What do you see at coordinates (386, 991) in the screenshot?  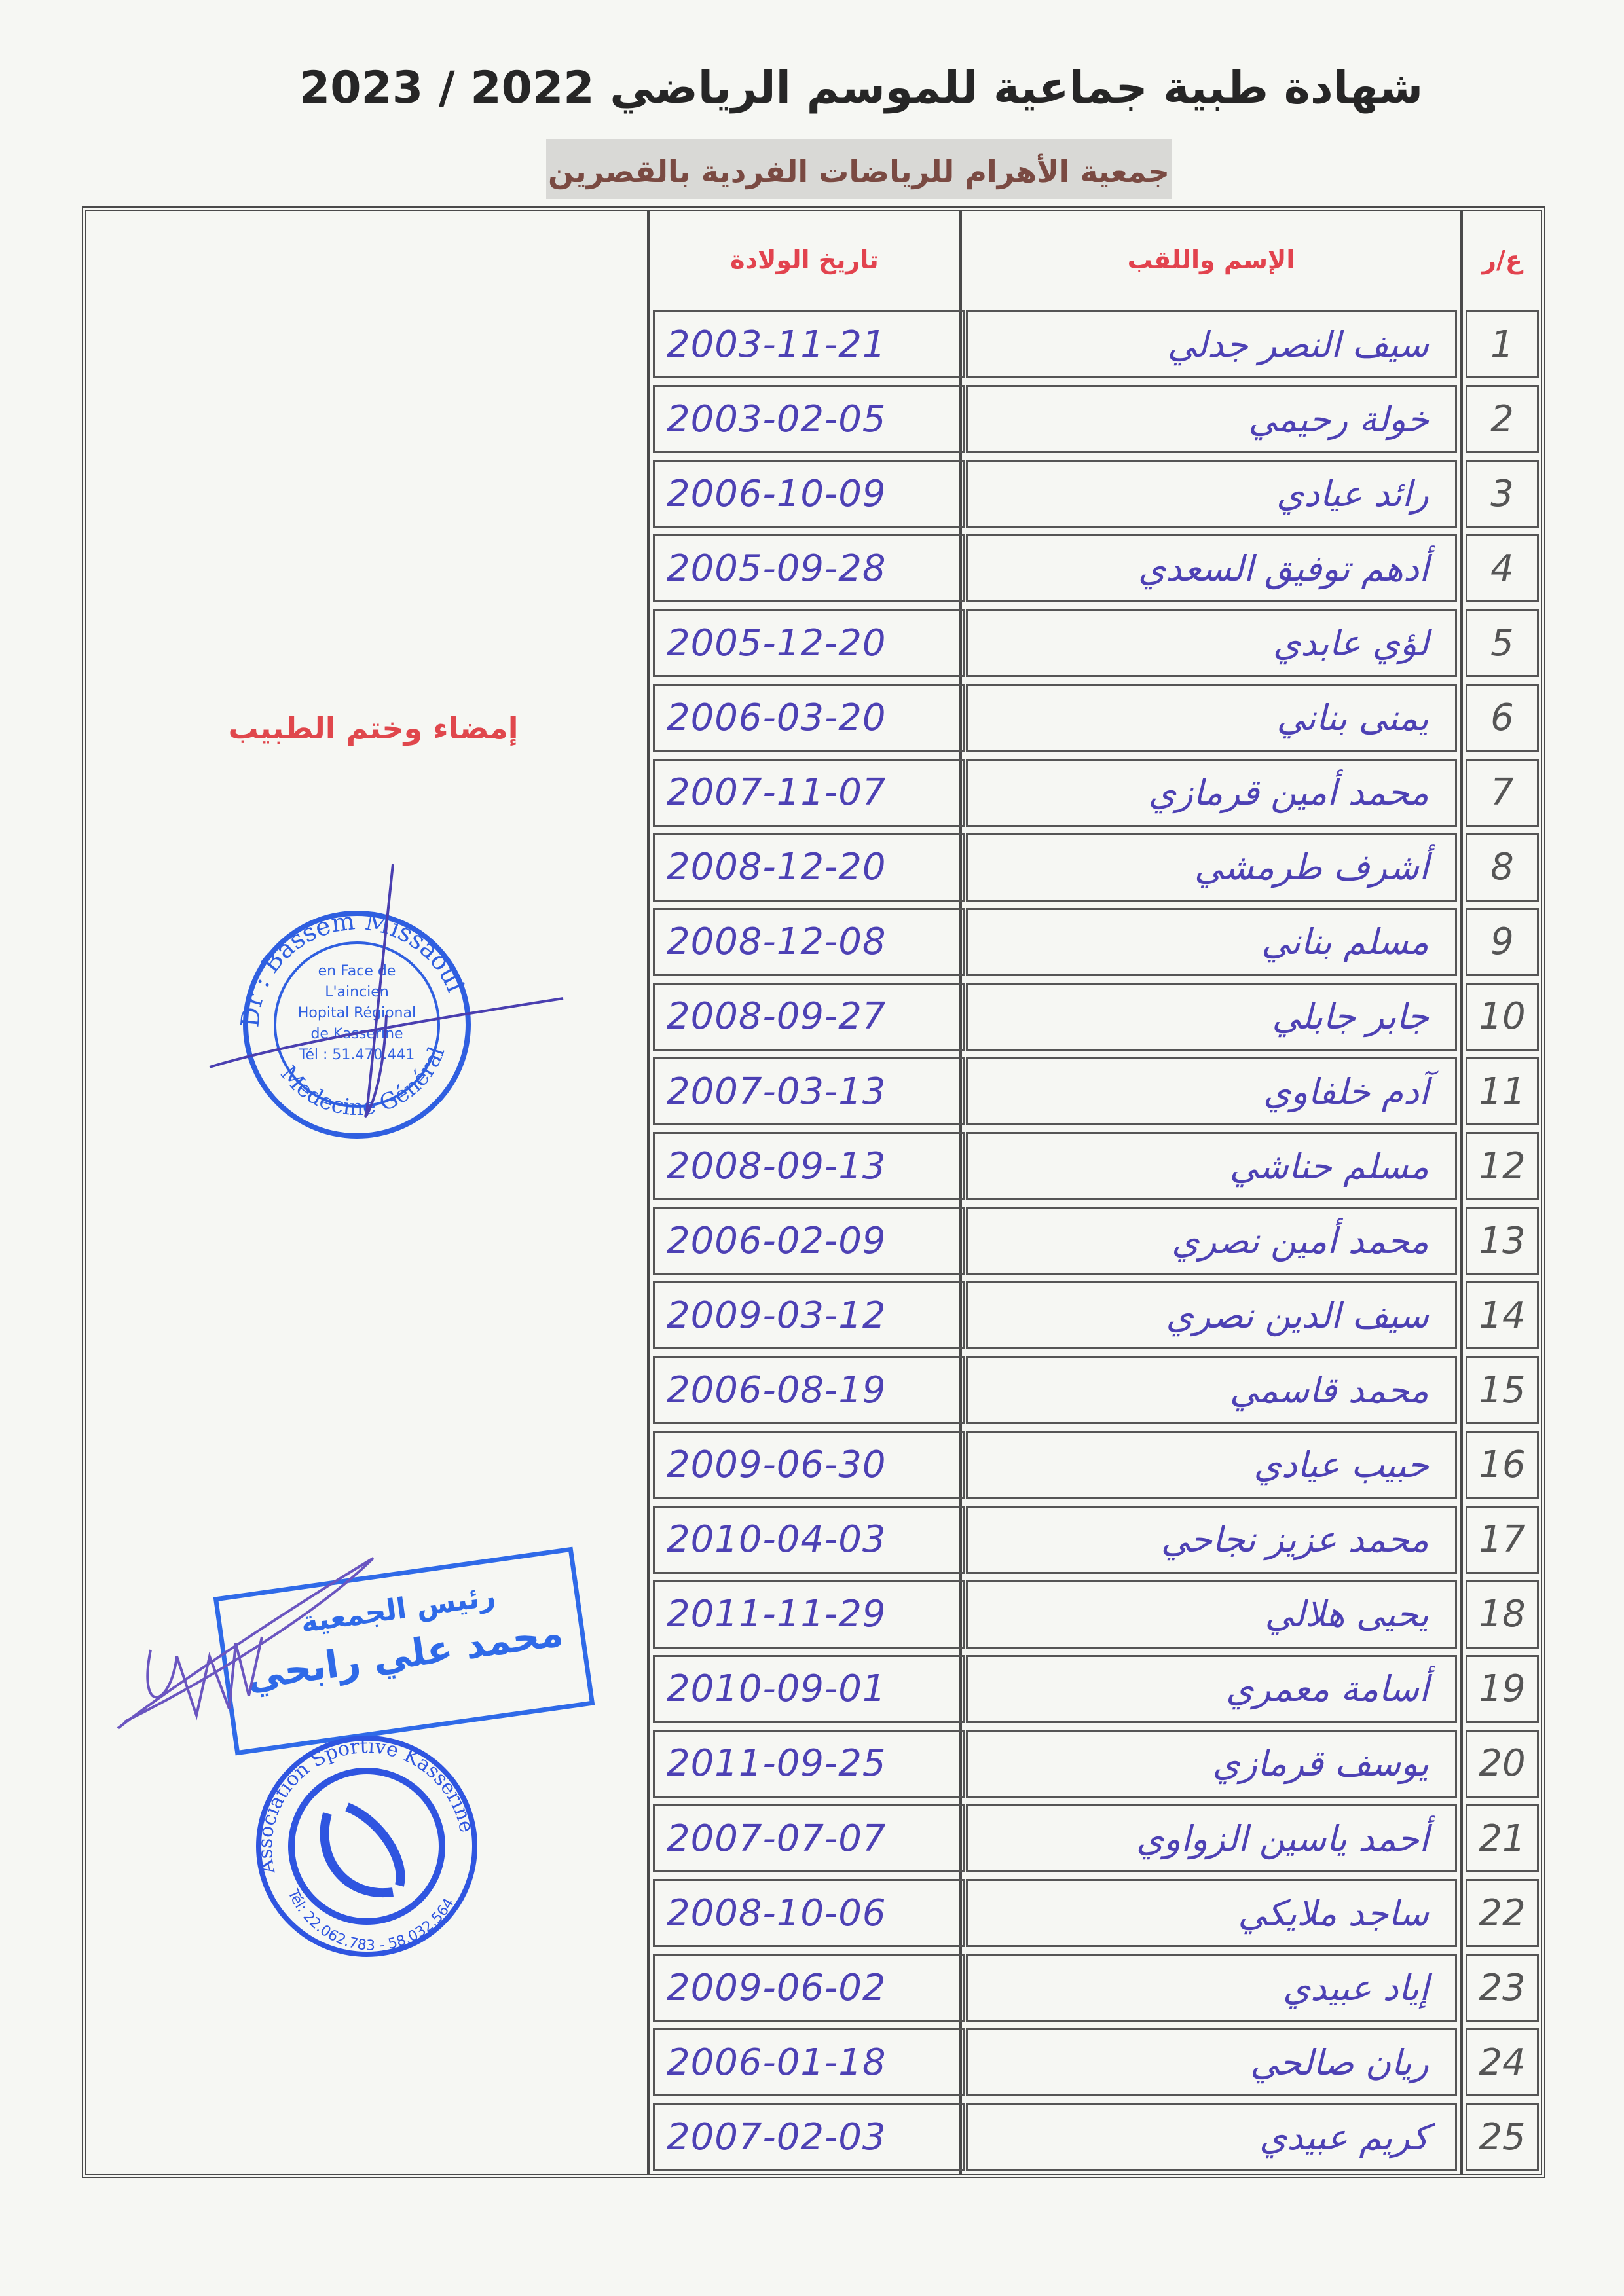 I see `doctor-signature-scribble` at bounding box center [386, 991].